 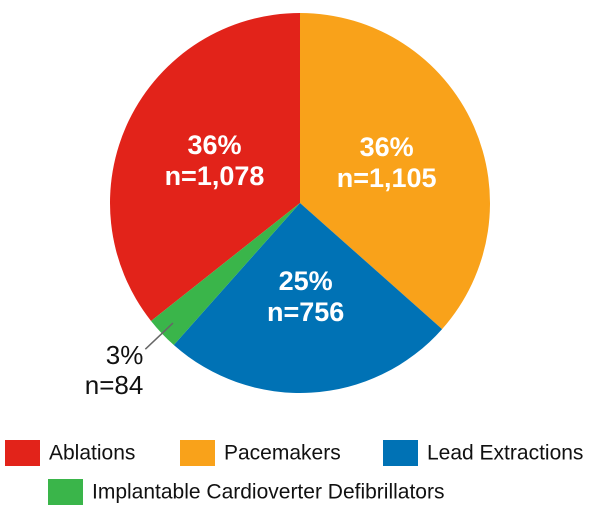 What do you see at coordinates (114, 385) in the screenshot?
I see `value-label: n=84` at bounding box center [114, 385].